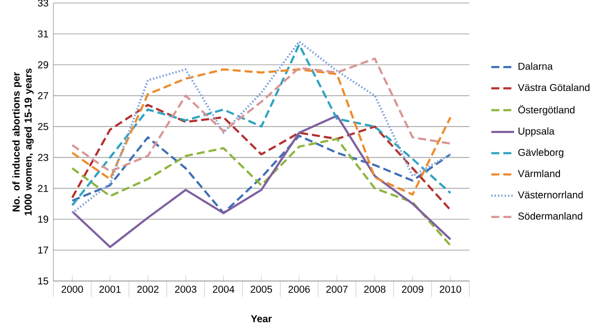  I want to click on legend-label: Västernorrland, so click(550, 194).